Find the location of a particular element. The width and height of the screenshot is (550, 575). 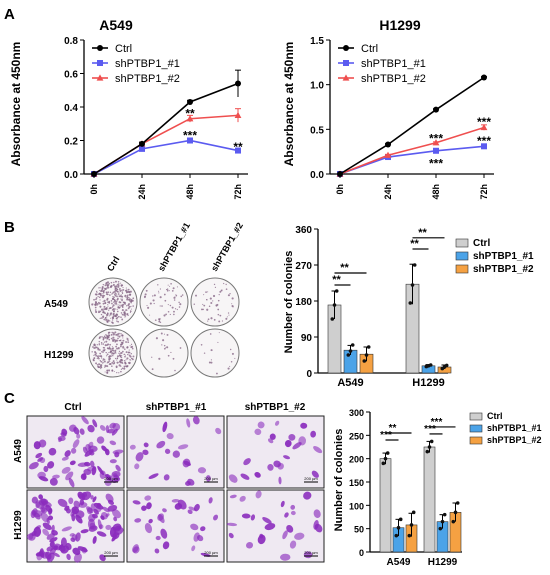

series-line is located at coordinates (412, 160).